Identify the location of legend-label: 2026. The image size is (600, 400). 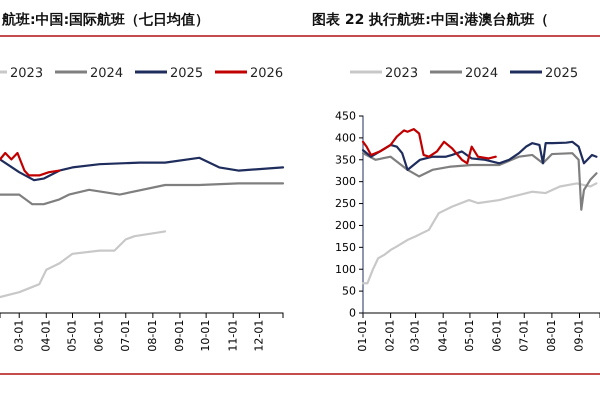
(267, 73).